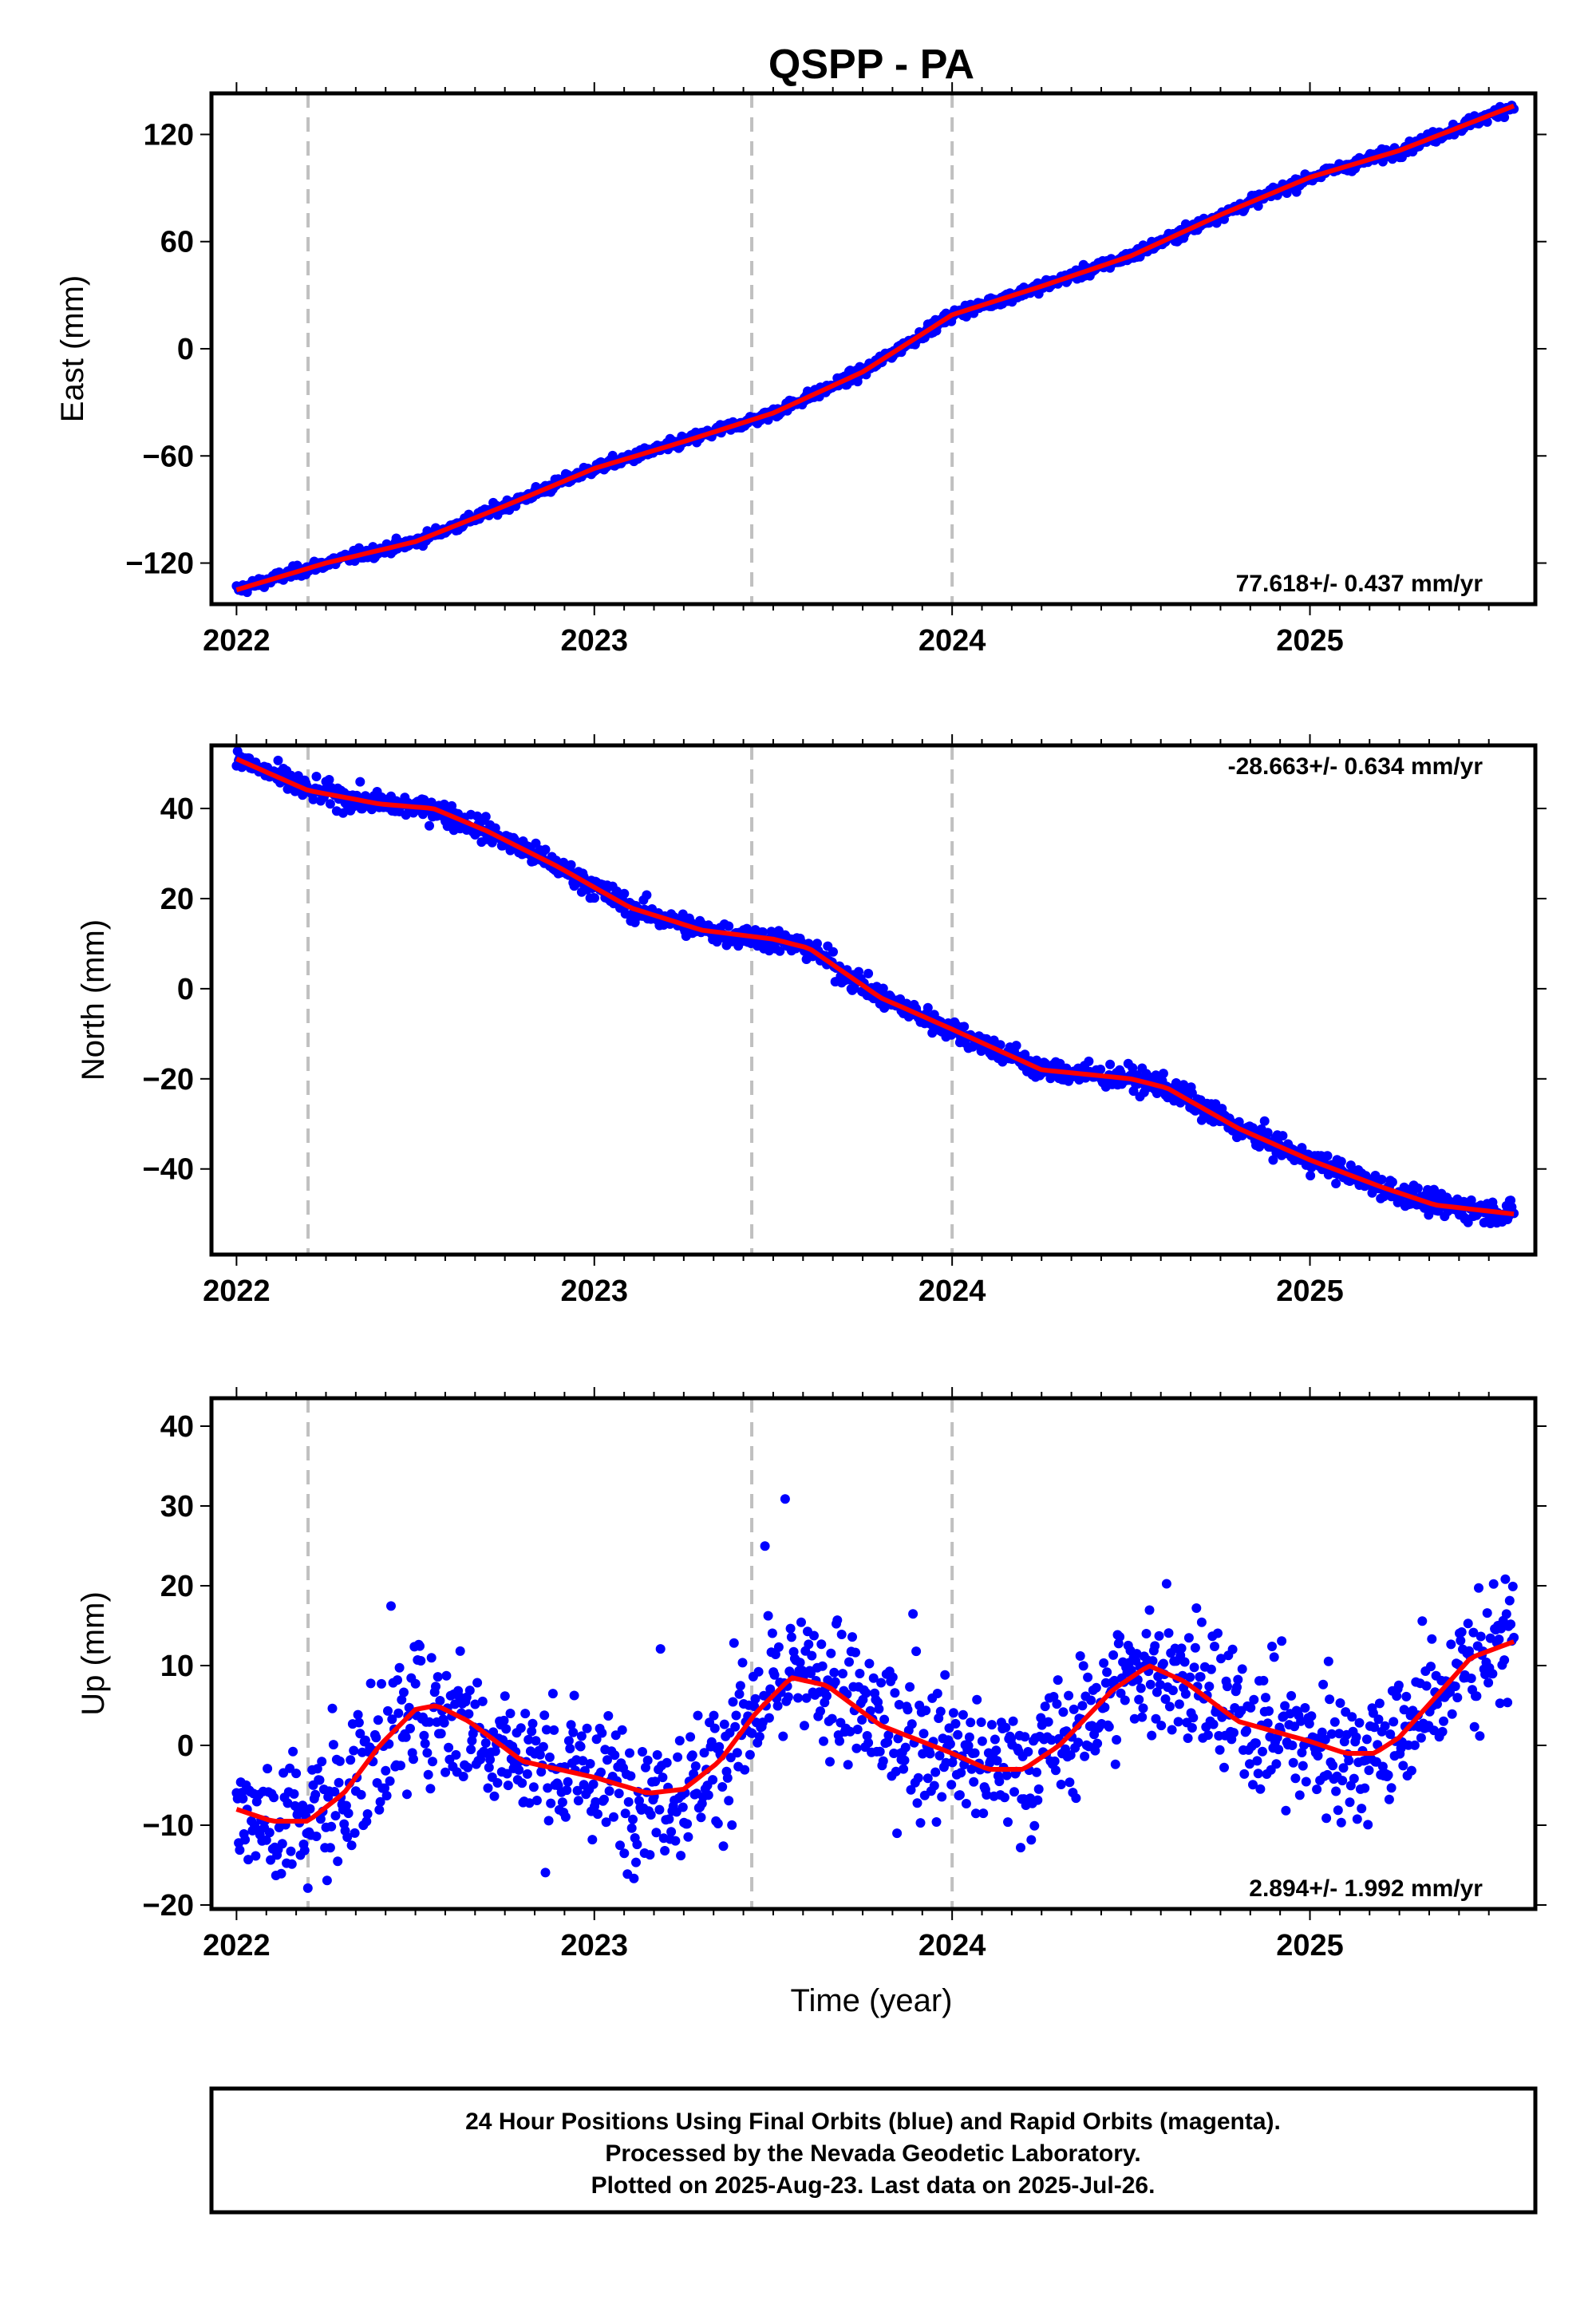 The image size is (1596, 2316). Describe the element at coordinates (169, 135) in the screenshot. I see `y-tick-label: 120` at that location.